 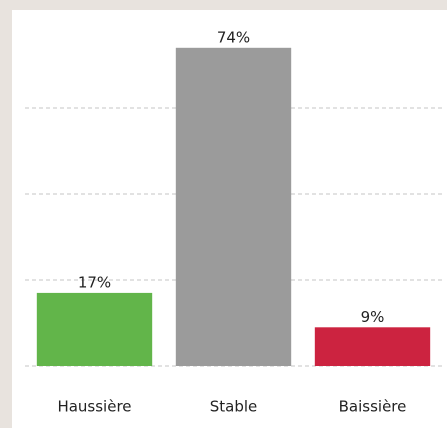 I want to click on value-label: 9%, so click(x=373, y=317).